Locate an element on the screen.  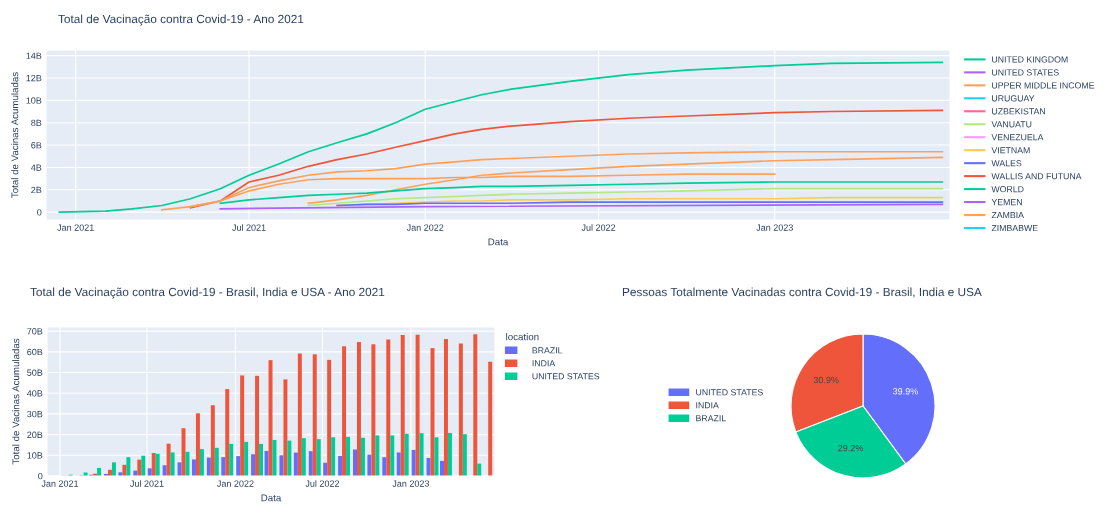
legend-label: WALES is located at coordinates (1006, 163).